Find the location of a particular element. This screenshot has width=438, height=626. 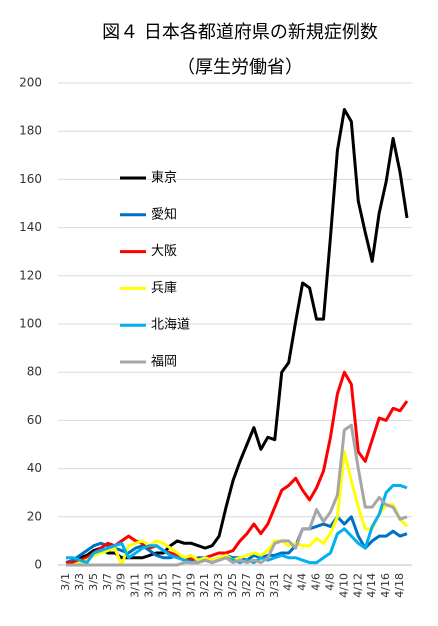

x-tick-label: 3/7 is located at coordinates (107, 582).